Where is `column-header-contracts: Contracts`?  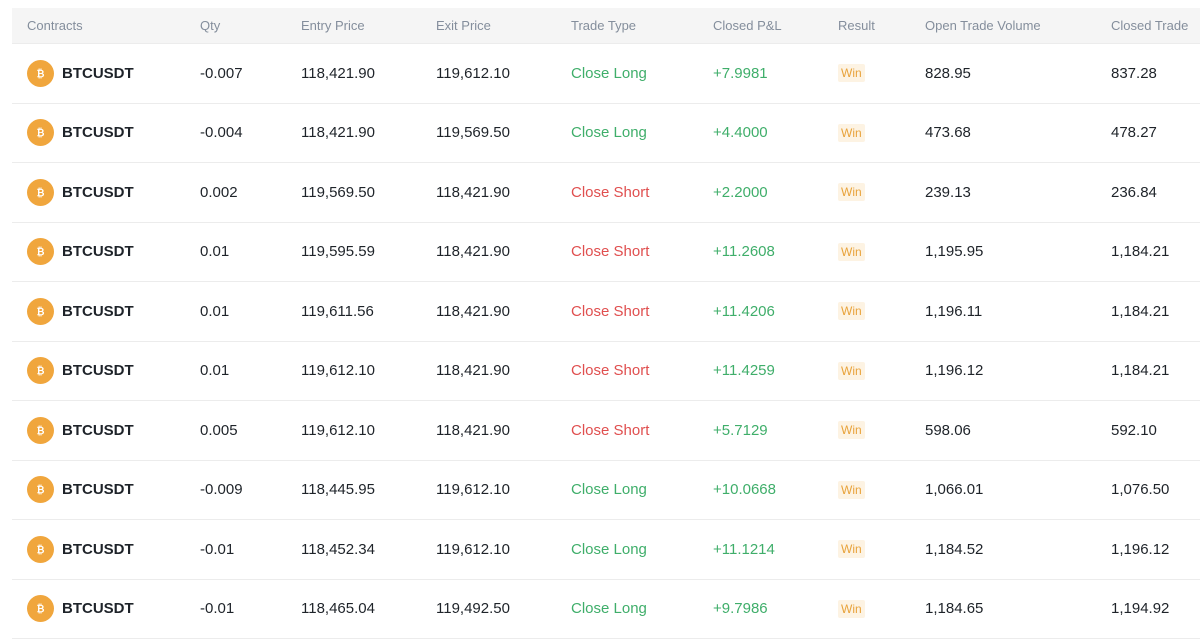 column-header-contracts: Contracts is located at coordinates (55, 25).